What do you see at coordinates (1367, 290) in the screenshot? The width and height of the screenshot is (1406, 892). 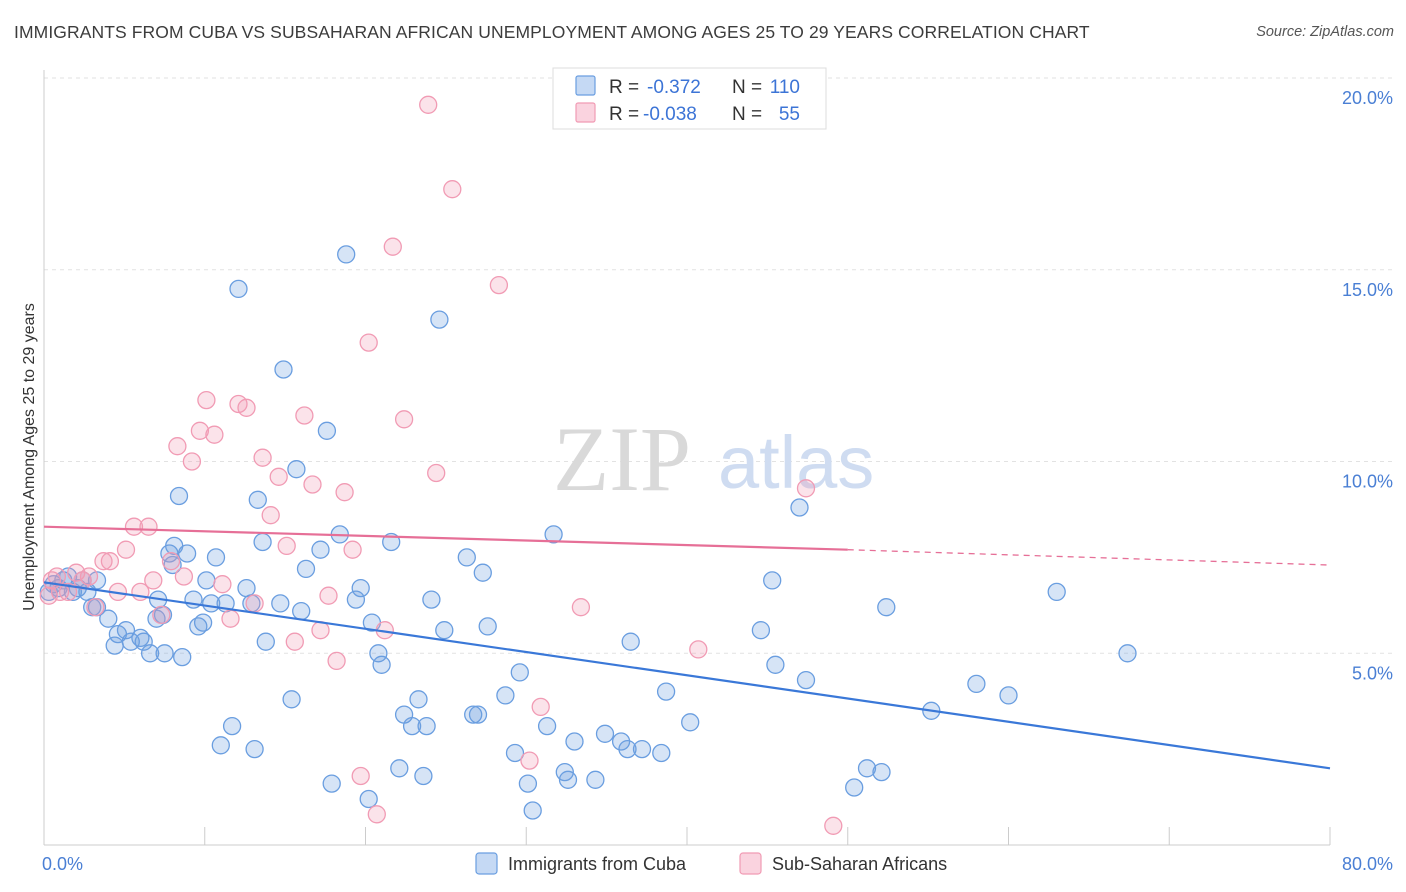 I see `y-tick-label: 15.0%` at bounding box center [1367, 290].